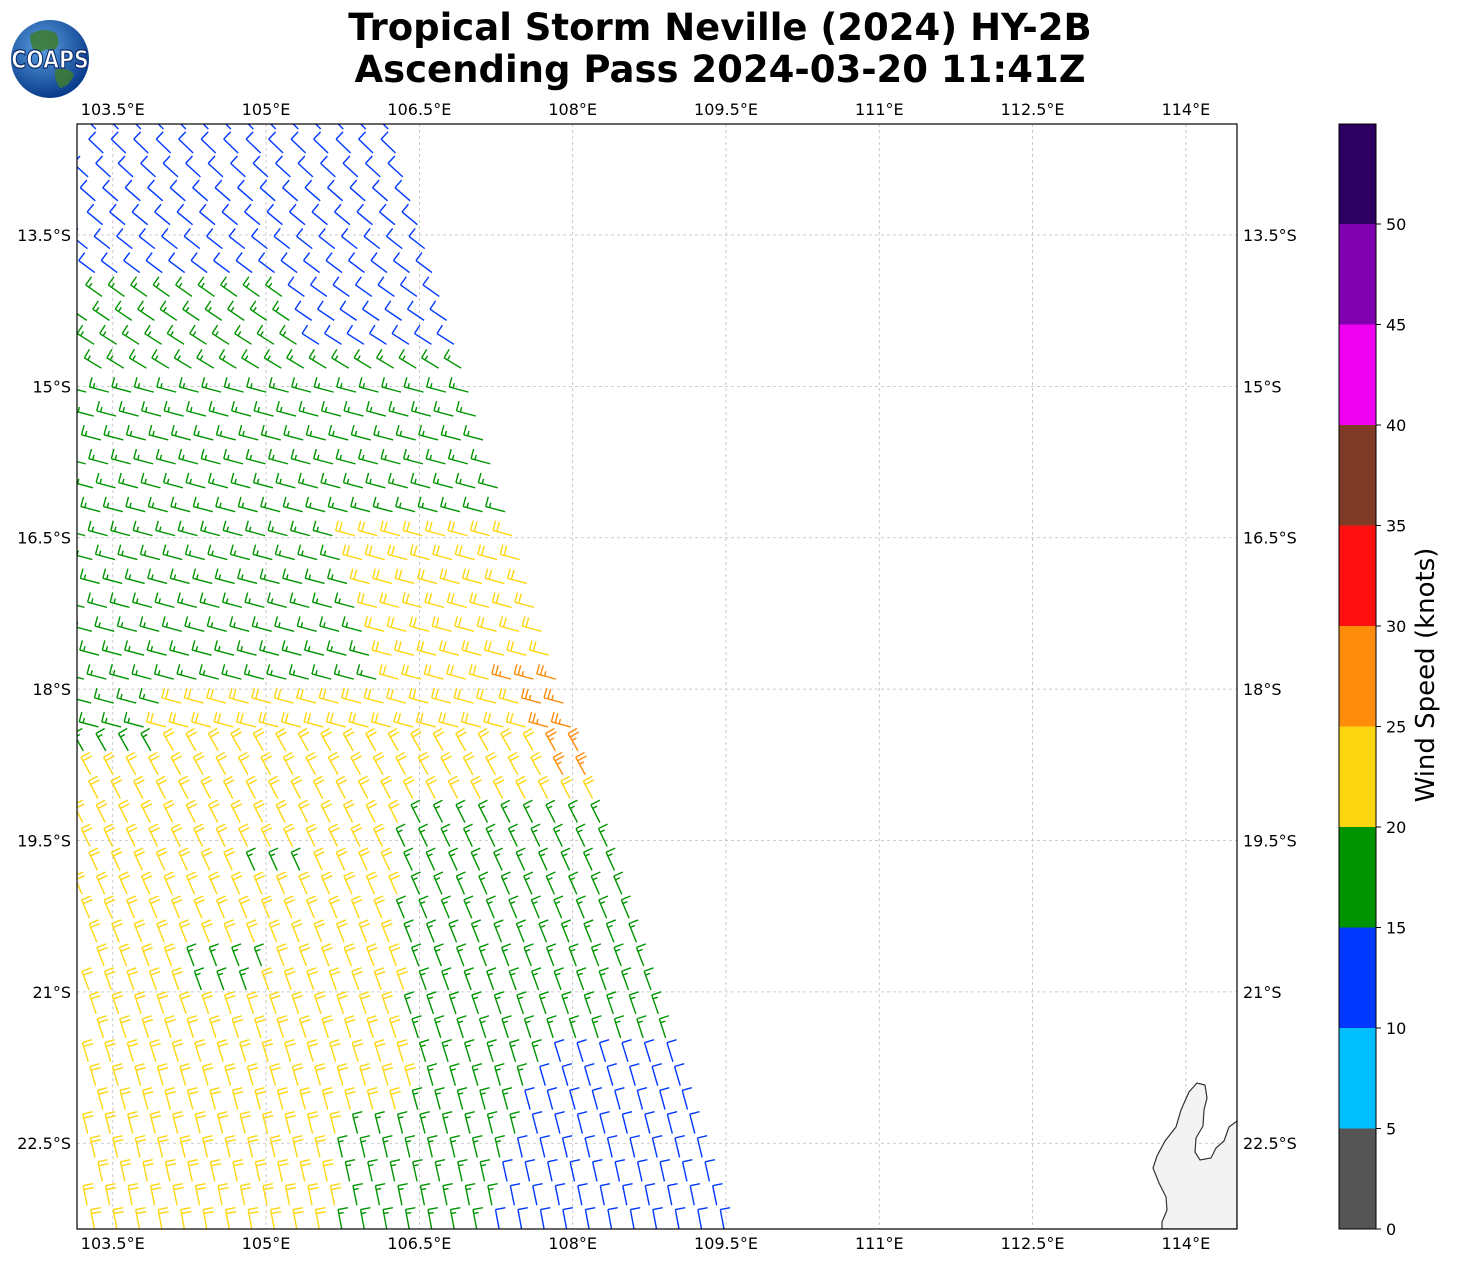 The height and width of the screenshot is (1264, 1475). What do you see at coordinates (572, 109) in the screenshot?
I see `lon-tick-label-top: 108°E` at bounding box center [572, 109].